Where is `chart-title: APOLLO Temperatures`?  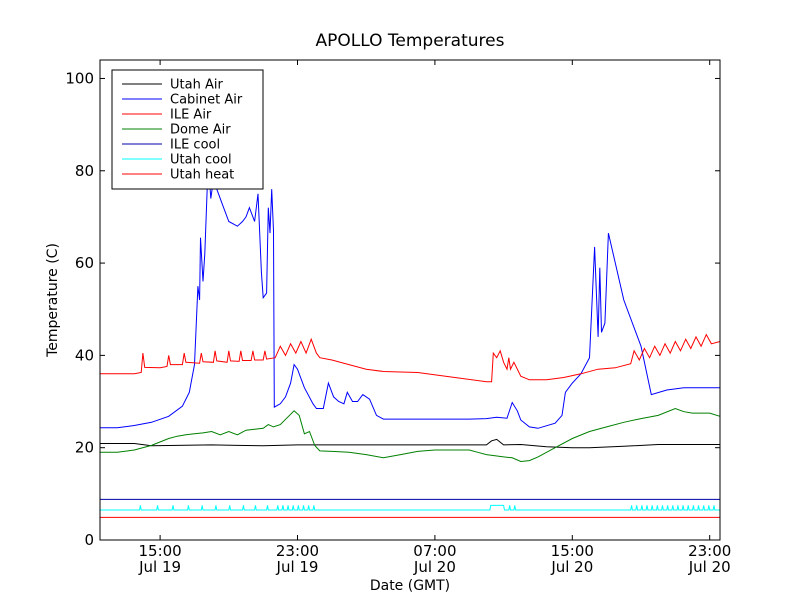
chart-title: APOLLO Temperatures is located at coordinates (410, 41).